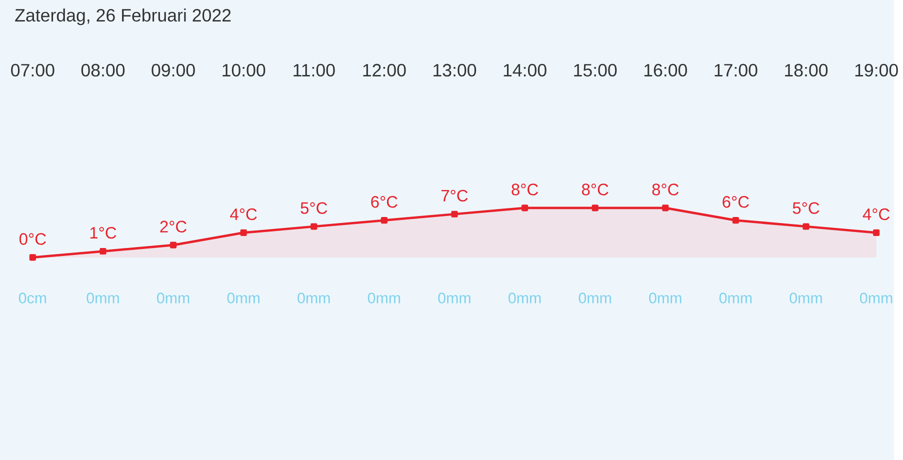 Image resolution: width=903 pixels, height=460 pixels. I want to click on x-tick-label: 19:00, so click(876, 70).